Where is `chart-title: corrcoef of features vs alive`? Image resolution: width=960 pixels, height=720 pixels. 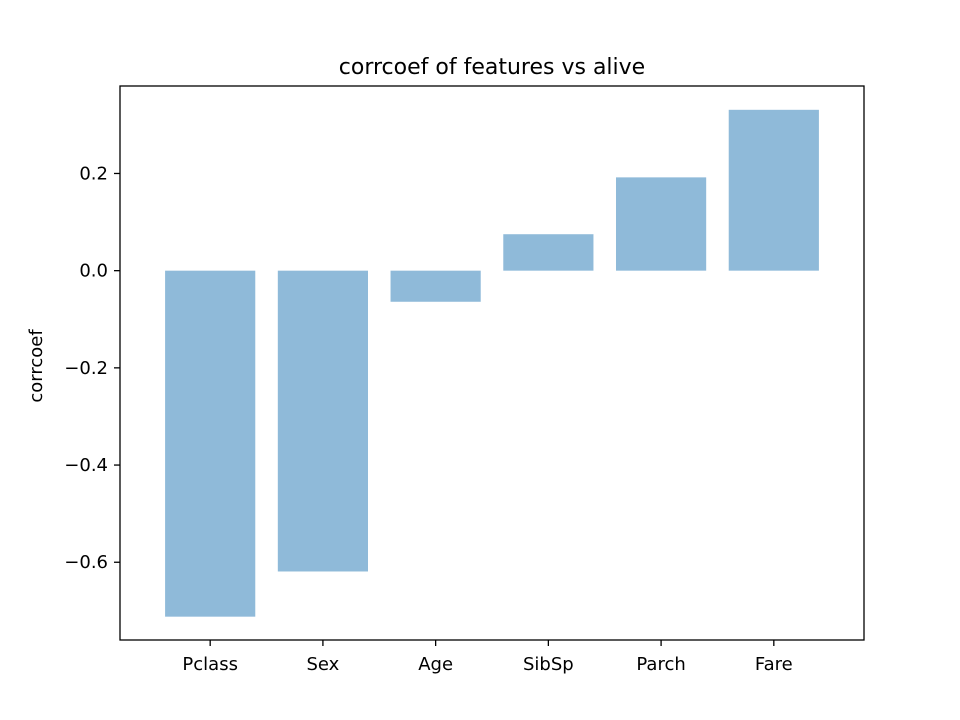 chart-title: corrcoef of features vs alive is located at coordinates (492, 67).